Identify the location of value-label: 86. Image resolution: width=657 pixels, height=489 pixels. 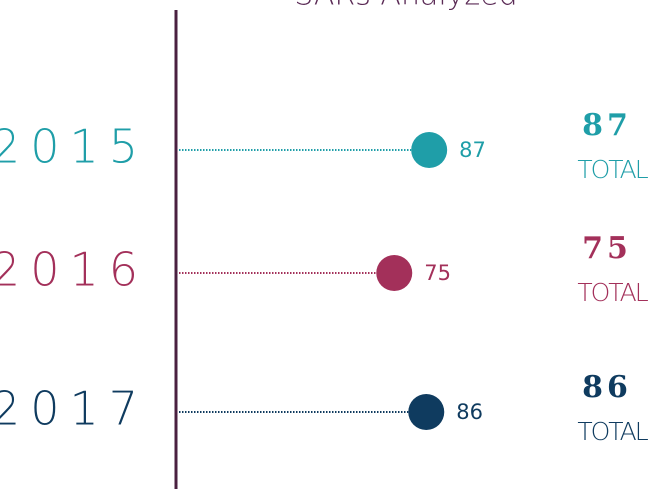
(469, 412).